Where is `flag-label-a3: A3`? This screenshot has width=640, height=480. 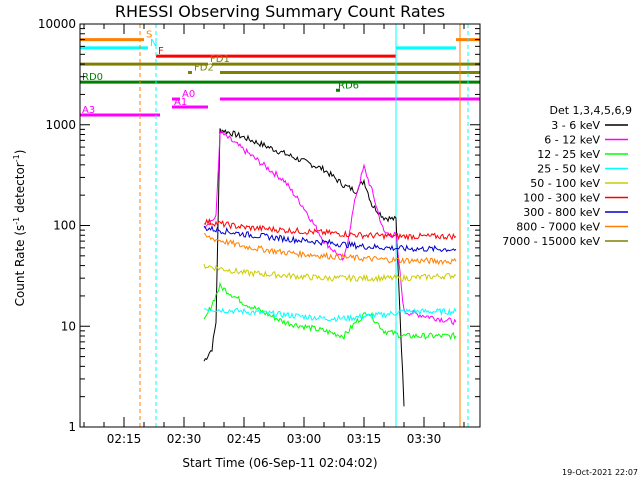 flag-label-a3: A3 is located at coordinates (88, 110).